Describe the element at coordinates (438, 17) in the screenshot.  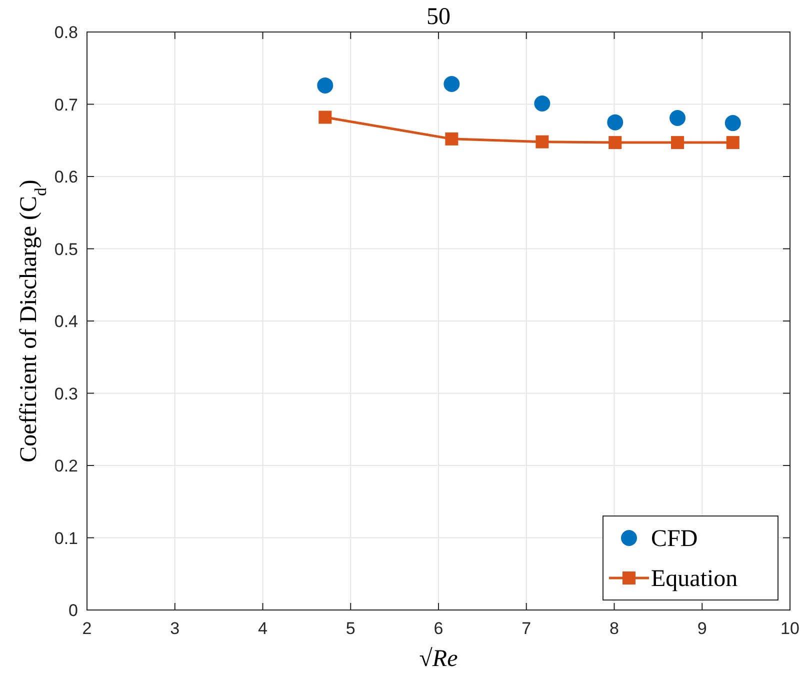
I see `chart-title: 50` at that location.